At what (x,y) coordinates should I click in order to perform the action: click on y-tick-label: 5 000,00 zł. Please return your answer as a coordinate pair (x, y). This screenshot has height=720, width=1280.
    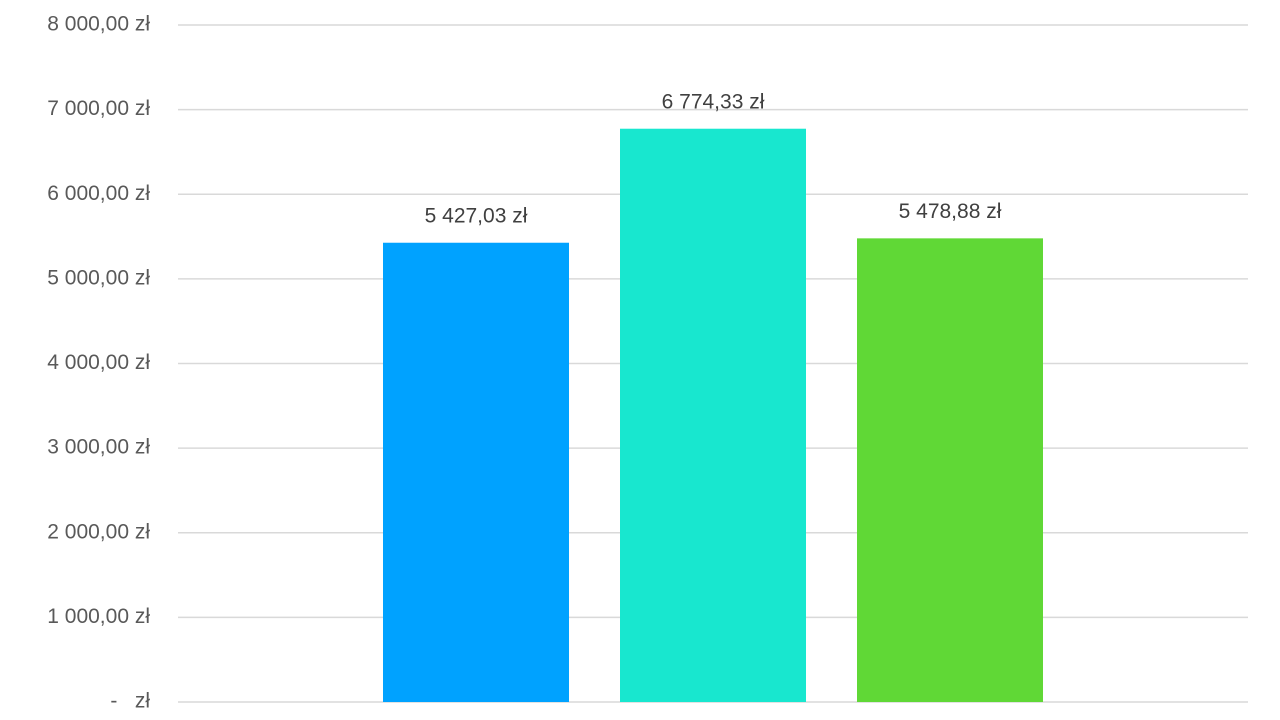
    Looking at the image, I should click on (98, 277).